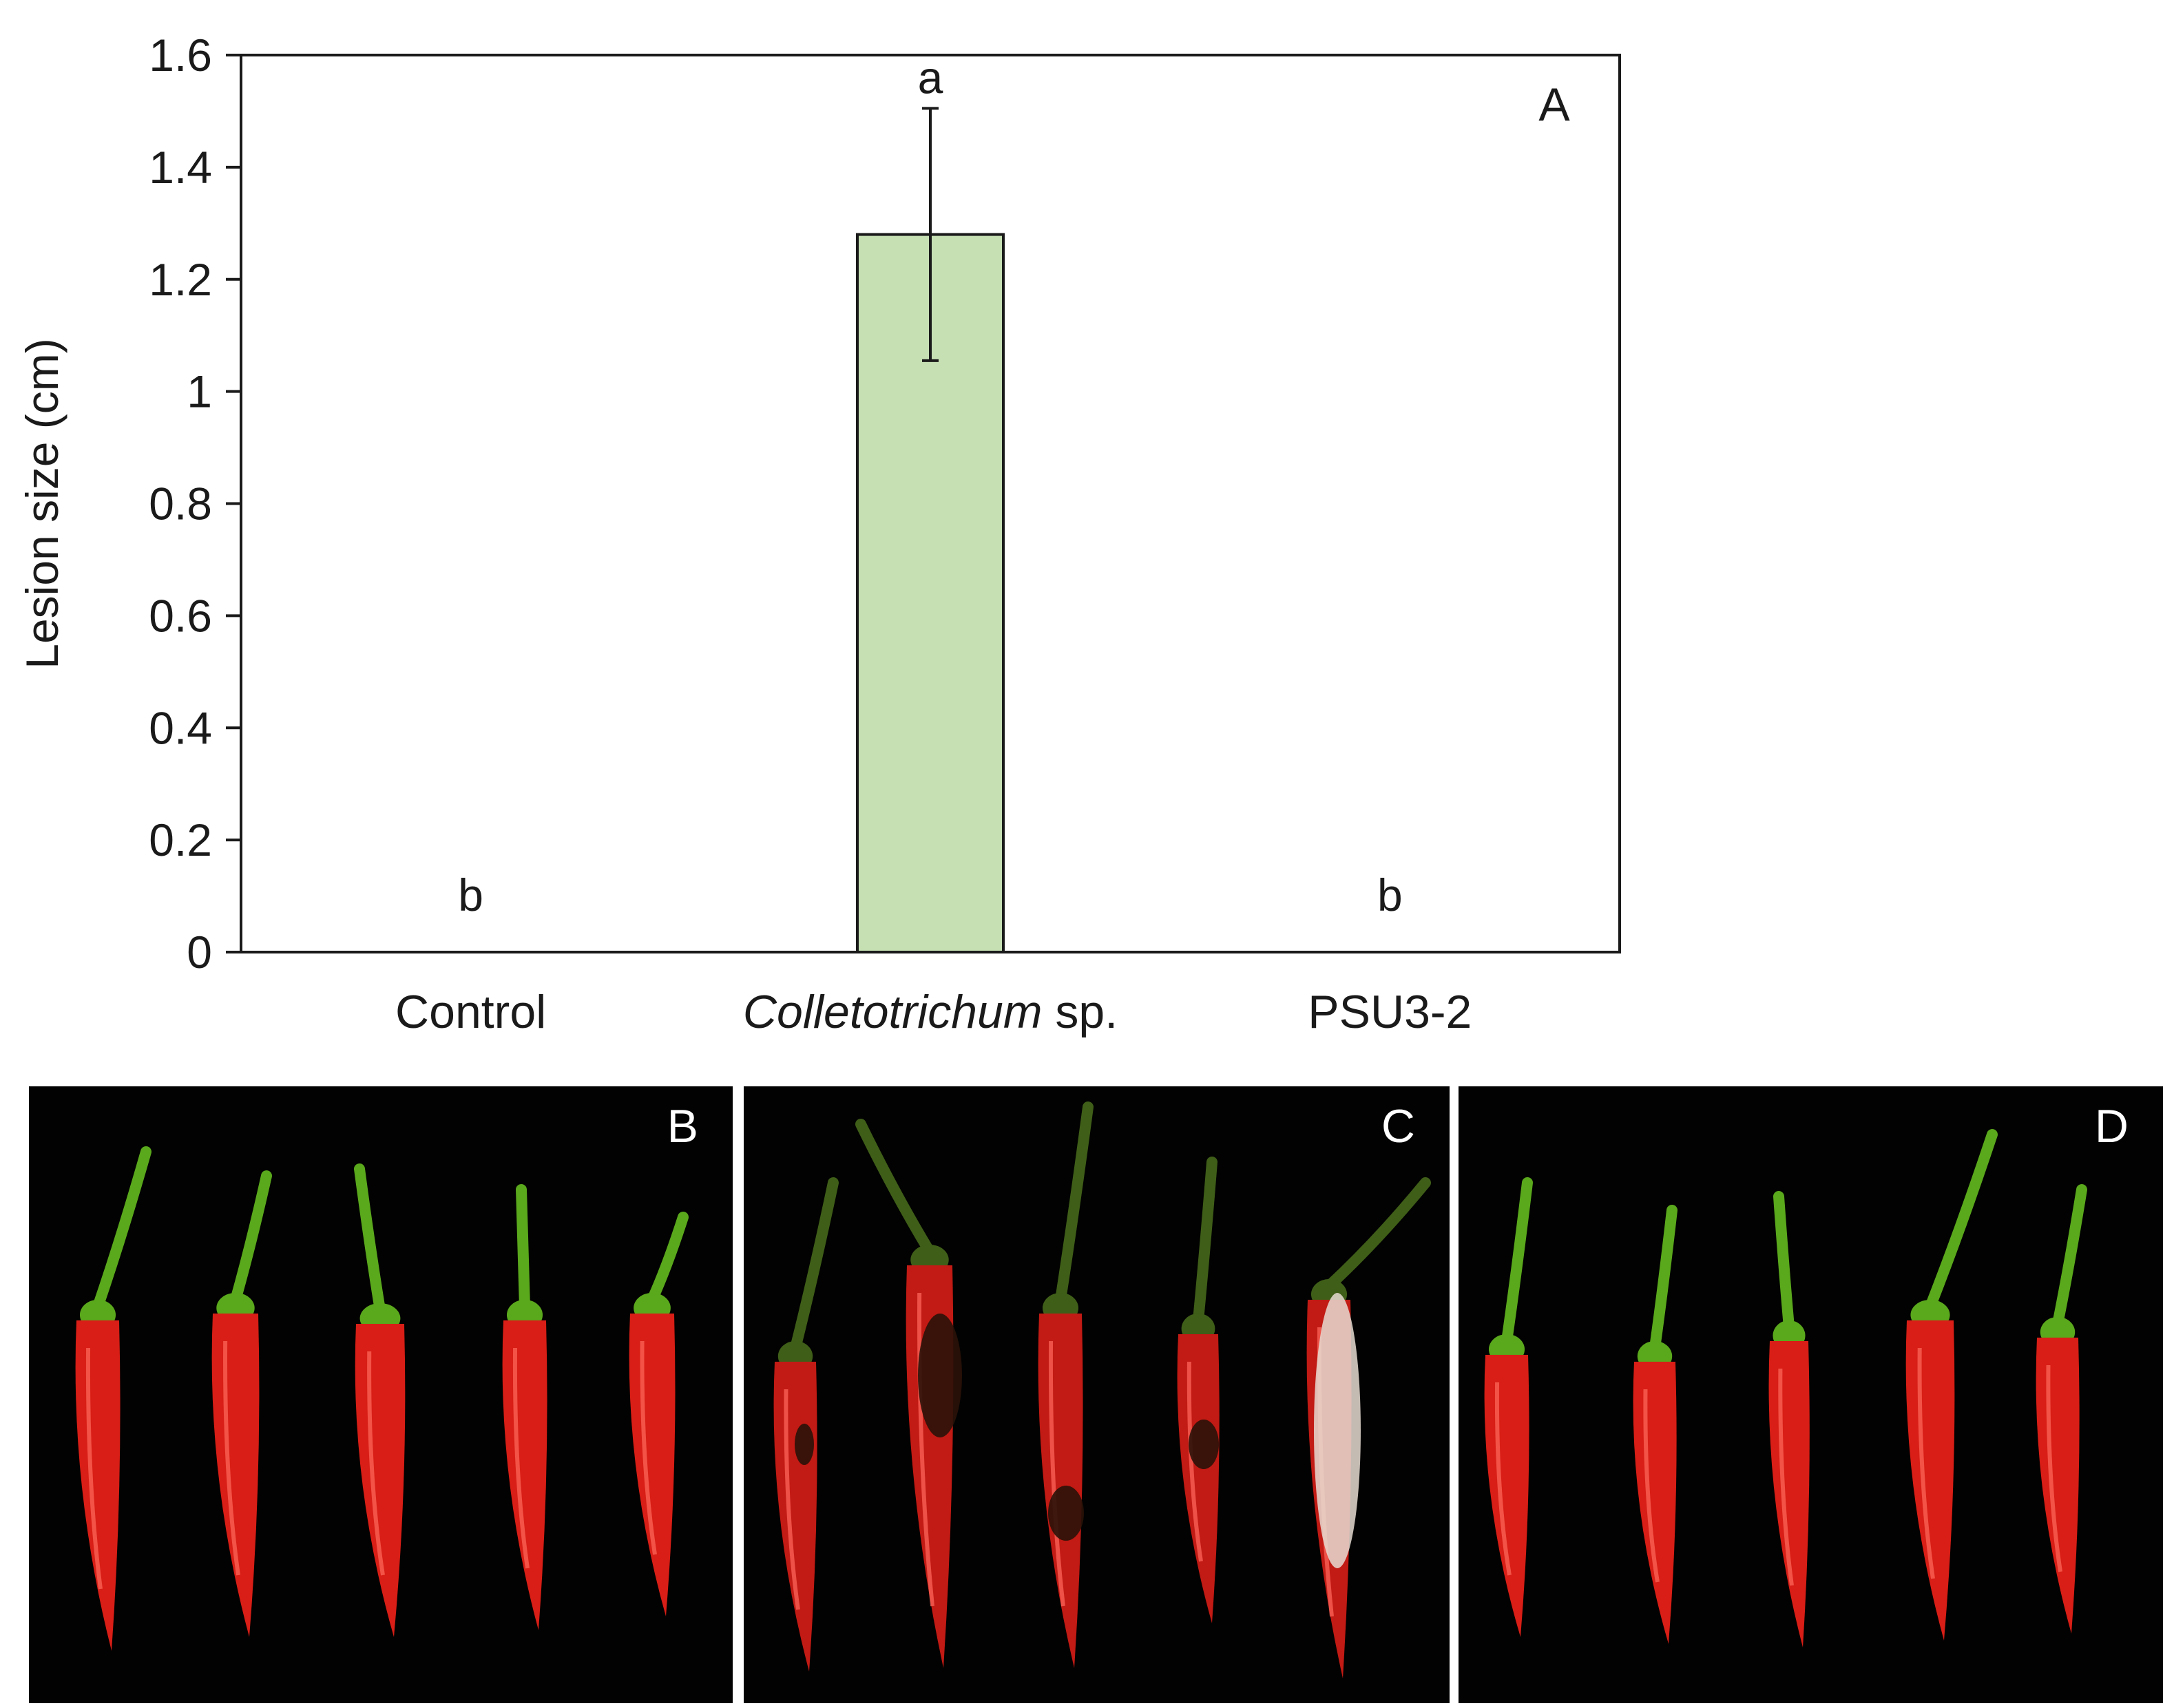 The width and height of the screenshot is (2174, 1708). I want to click on x-tick-label: Colletotrichum sp., so click(931, 1012).